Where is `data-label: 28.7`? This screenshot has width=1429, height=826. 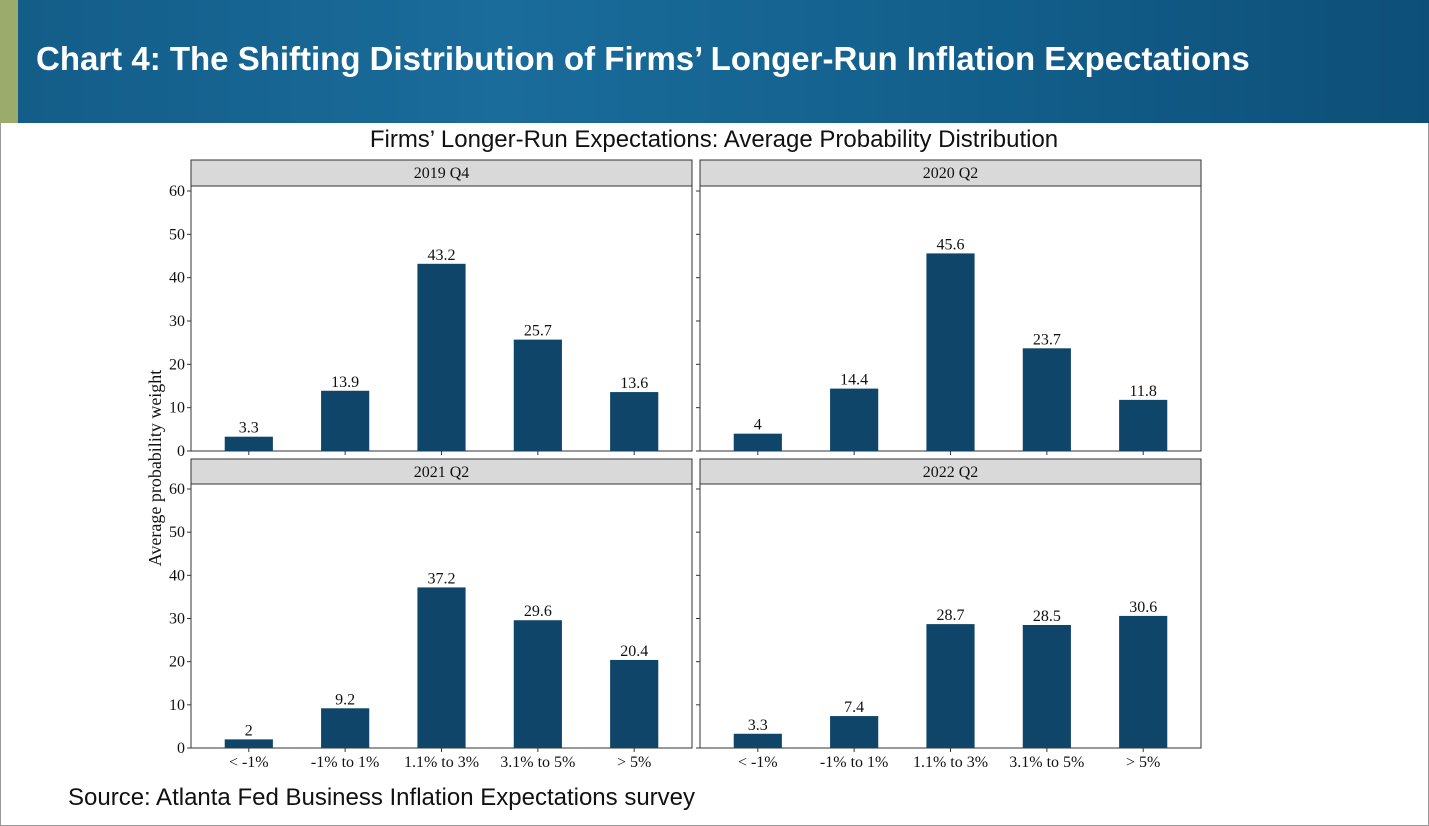
data-label: 28.7 is located at coordinates (951, 615).